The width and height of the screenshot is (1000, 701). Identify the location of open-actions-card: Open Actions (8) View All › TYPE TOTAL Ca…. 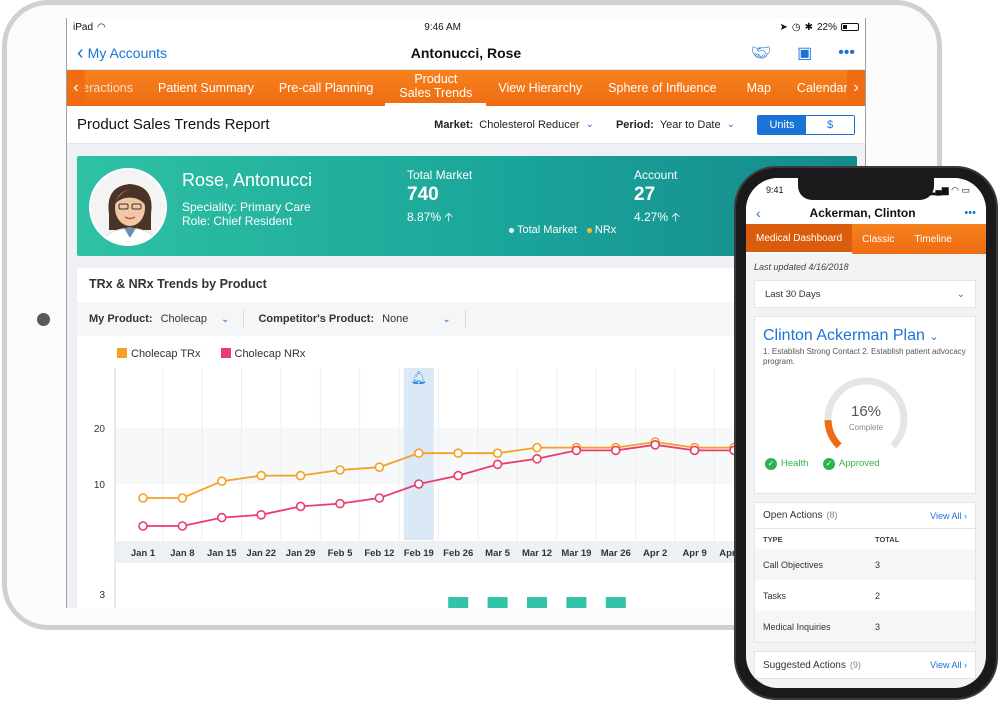
(865, 572).